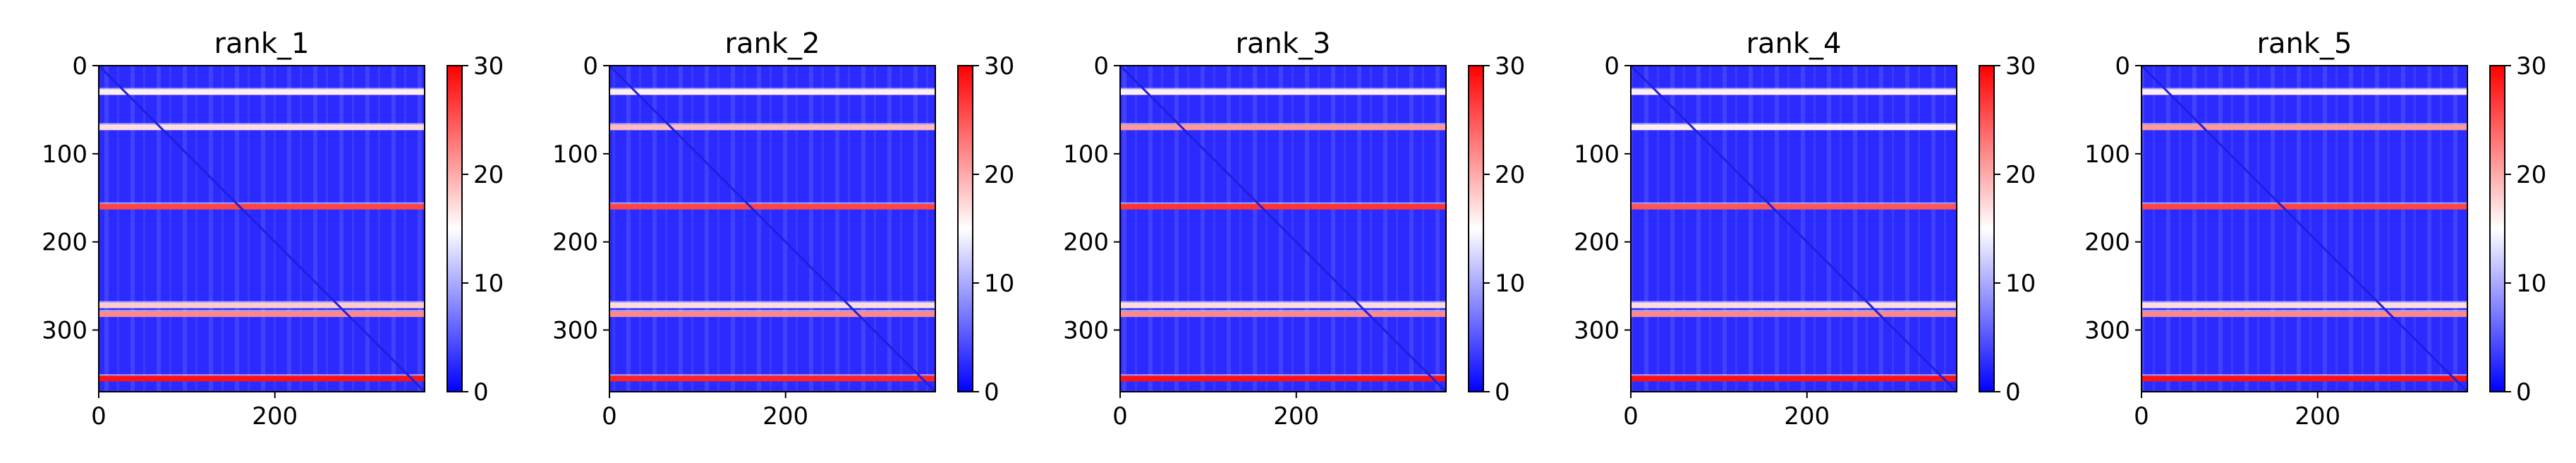 Image resolution: width=2576 pixels, height=463 pixels. I want to click on panel-title: rank_5, so click(2304, 44).